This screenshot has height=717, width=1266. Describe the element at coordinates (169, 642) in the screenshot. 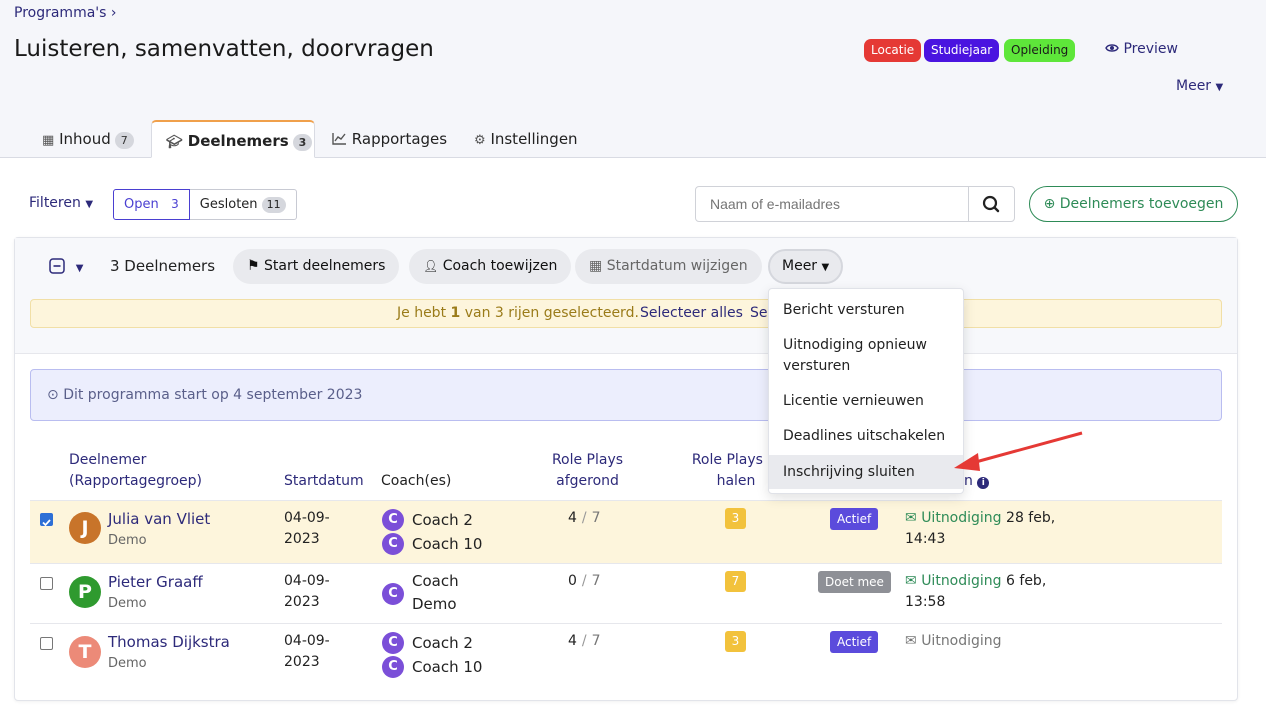

I see `participant-name: Thomas Dijkstra` at that location.